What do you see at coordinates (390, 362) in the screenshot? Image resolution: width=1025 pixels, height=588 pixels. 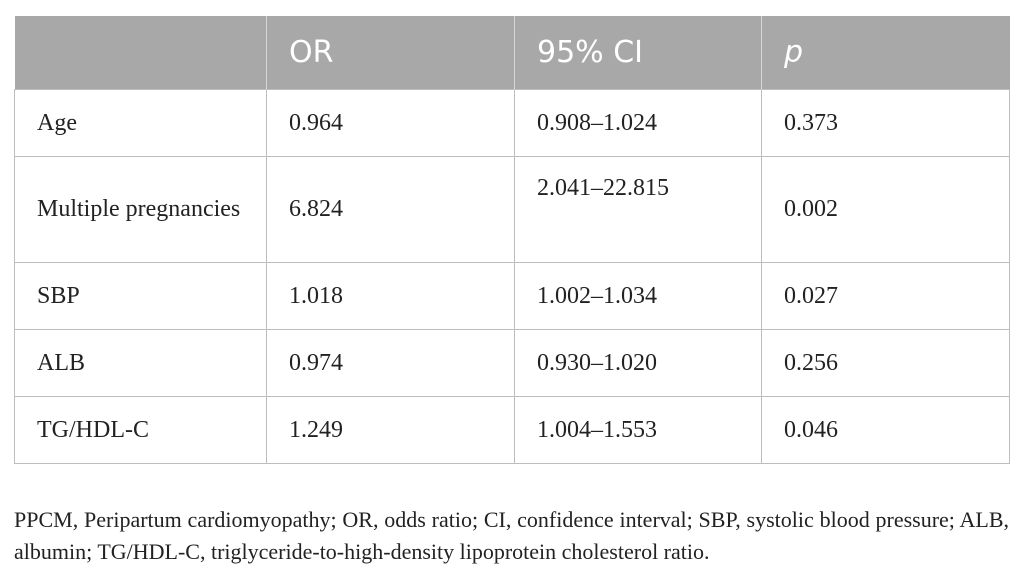 I see `cell-or: 0.974` at bounding box center [390, 362].